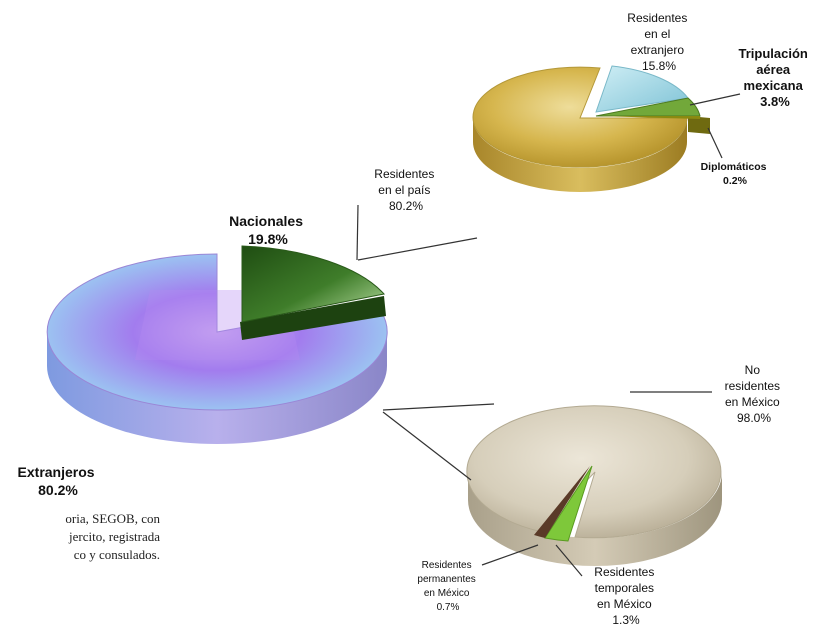 The width and height of the screenshot is (823, 630). I want to click on connector-top-lower, so click(417, 249).